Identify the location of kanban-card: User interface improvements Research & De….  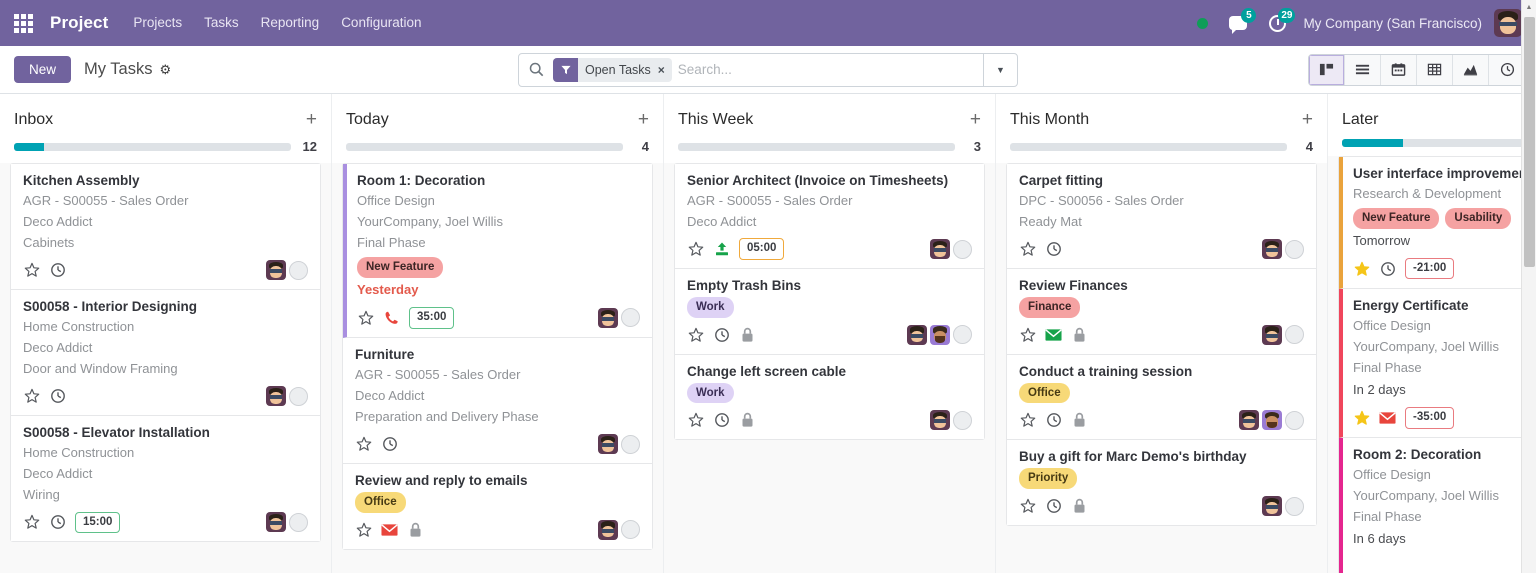
(1437, 223).